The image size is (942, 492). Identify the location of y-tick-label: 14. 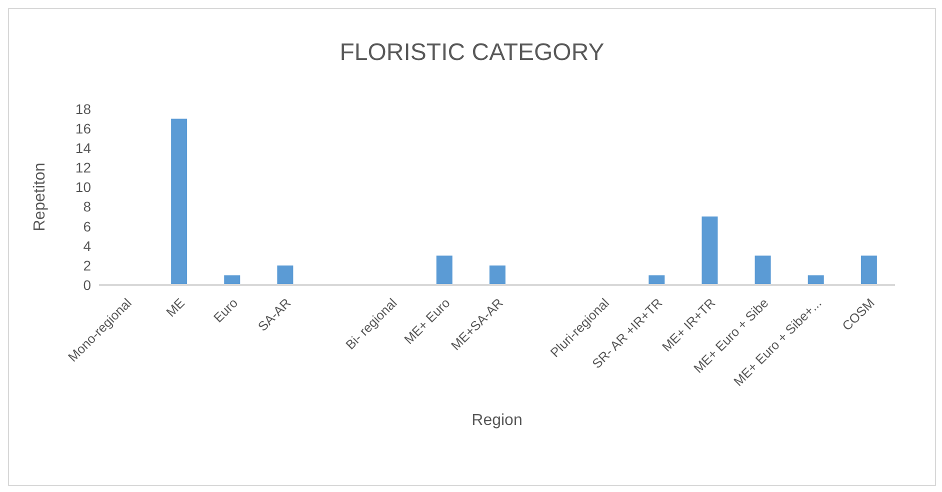
(83, 148).